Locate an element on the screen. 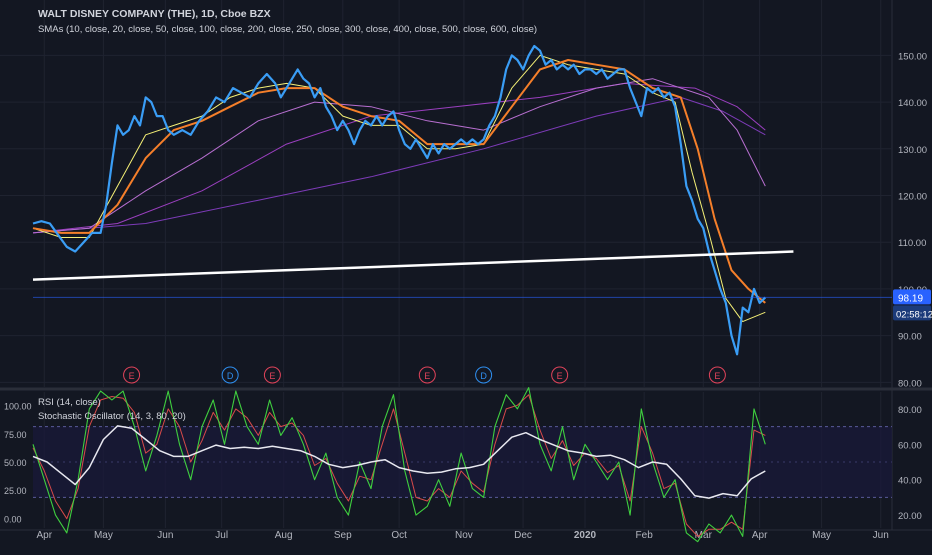 Image resolution: width=932 pixels, height=555 pixels. stoch-legend: Stochastic Oscillator (14, 3, 80, 20) is located at coordinates (112, 416).